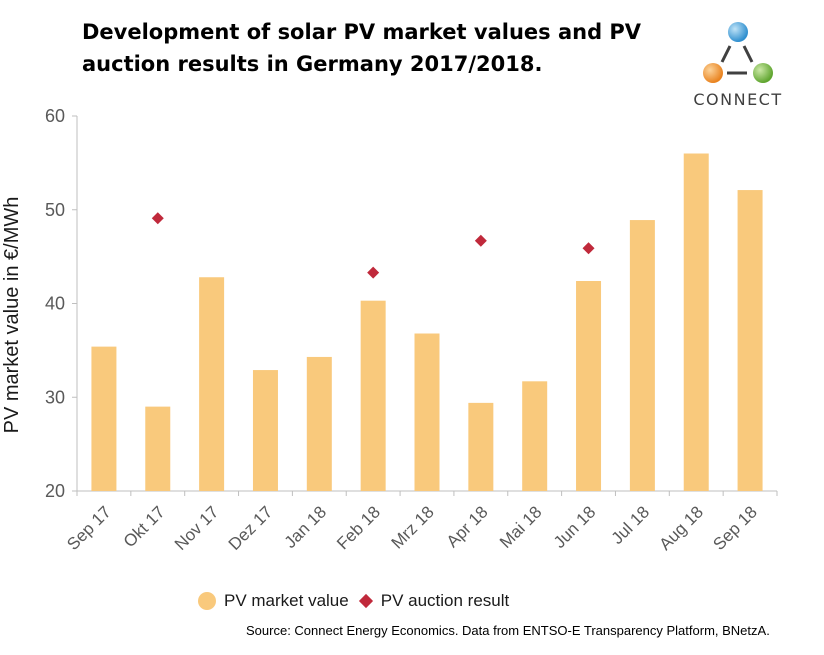 This screenshot has width=824, height=655. What do you see at coordinates (89, 528) in the screenshot?
I see `x-tick-label: Sep 17` at bounding box center [89, 528].